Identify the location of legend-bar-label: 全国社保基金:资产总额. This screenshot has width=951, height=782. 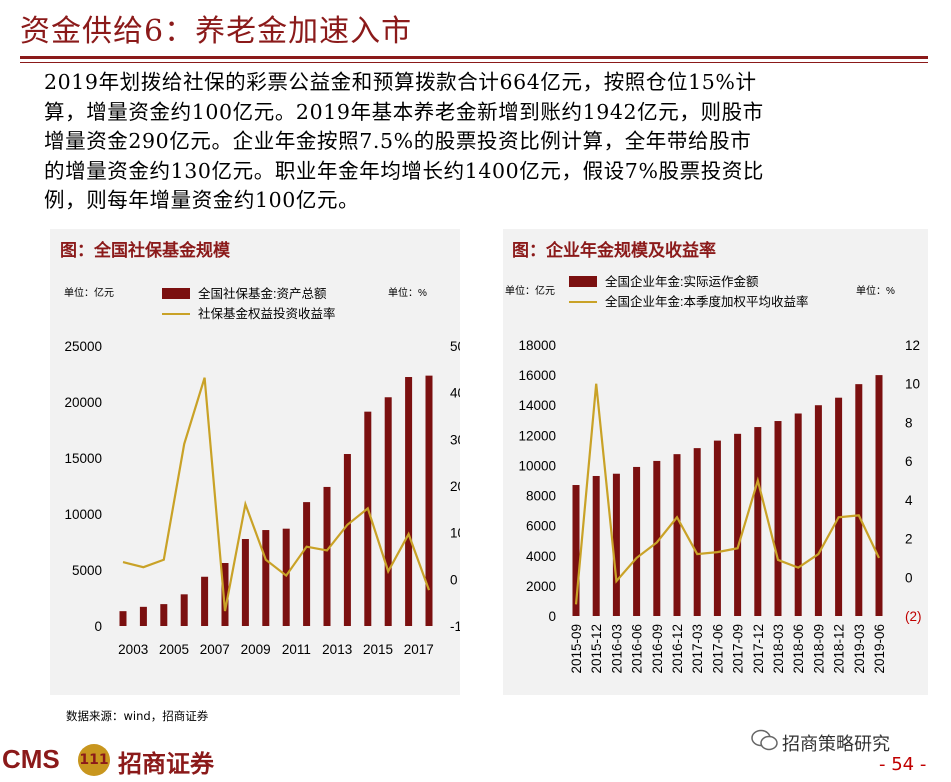
(262, 293).